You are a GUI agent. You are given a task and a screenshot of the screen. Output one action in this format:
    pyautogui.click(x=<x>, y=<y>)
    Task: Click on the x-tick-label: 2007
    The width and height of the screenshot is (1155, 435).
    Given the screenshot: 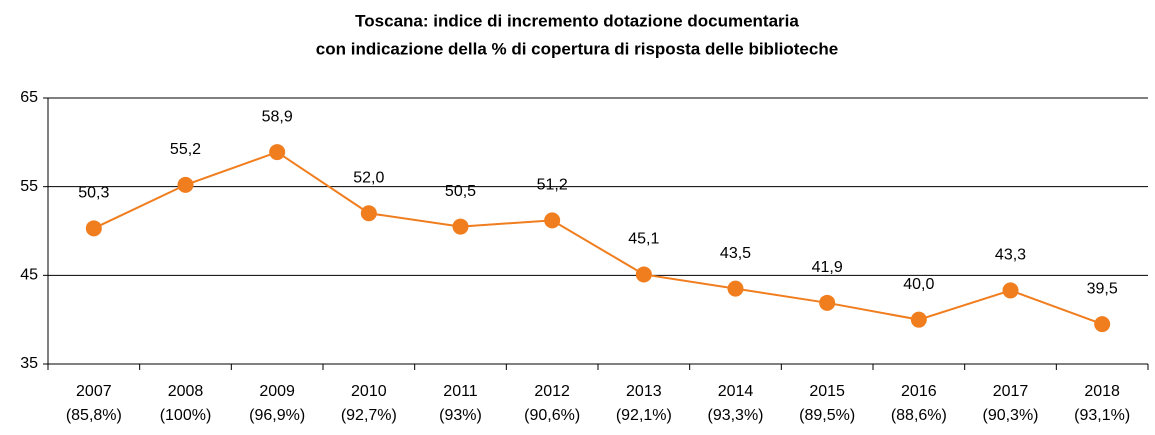 What is the action you would take?
    pyautogui.click(x=94, y=391)
    